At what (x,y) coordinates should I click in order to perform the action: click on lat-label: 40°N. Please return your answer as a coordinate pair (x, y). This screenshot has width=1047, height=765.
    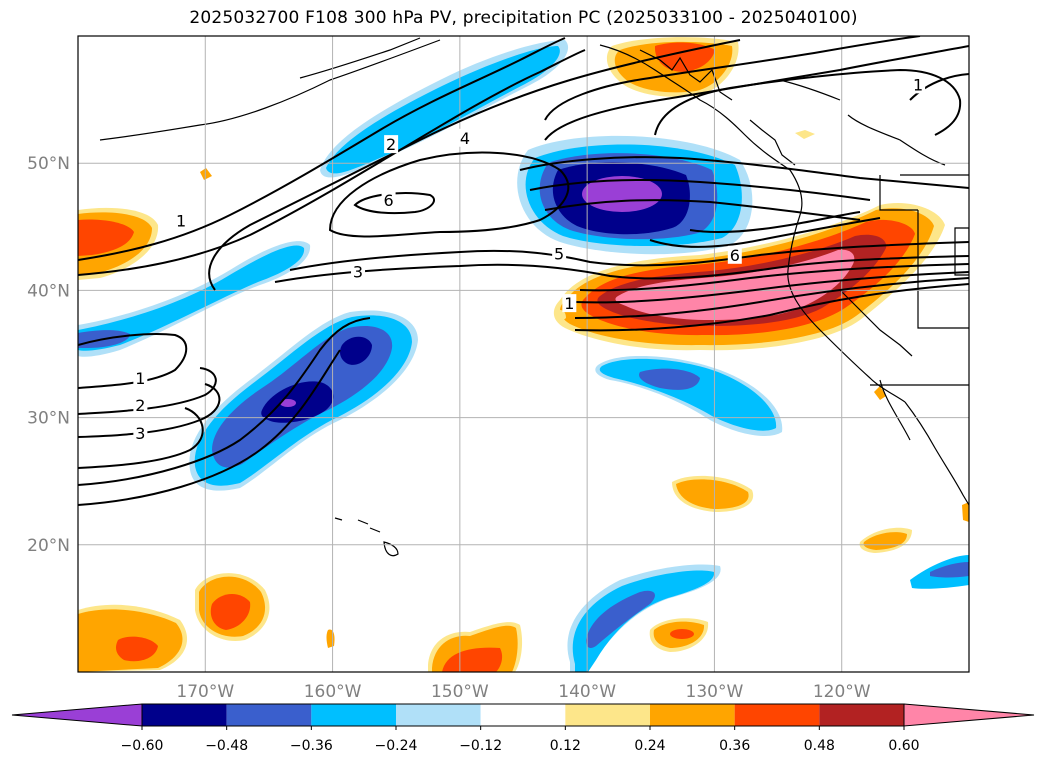
    Looking at the image, I should click on (48, 291).